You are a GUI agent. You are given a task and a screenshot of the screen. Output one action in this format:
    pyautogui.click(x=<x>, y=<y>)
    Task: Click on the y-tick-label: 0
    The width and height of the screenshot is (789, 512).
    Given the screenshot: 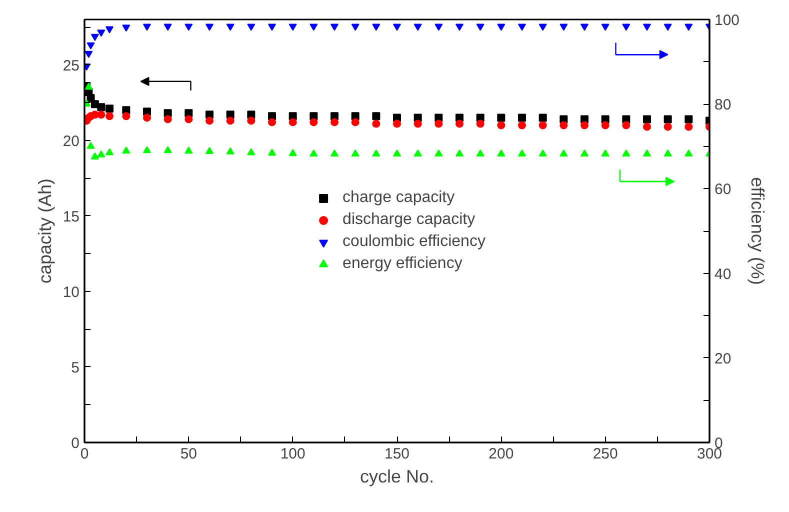 What is the action you would take?
    pyautogui.click(x=75, y=443)
    